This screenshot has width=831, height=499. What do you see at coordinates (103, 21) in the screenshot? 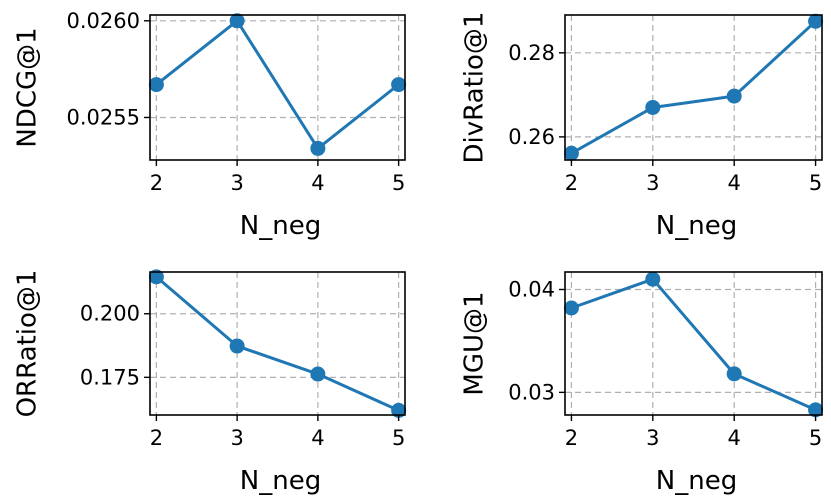
I see `y-tick-label: 0.0260` at bounding box center [103, 21].